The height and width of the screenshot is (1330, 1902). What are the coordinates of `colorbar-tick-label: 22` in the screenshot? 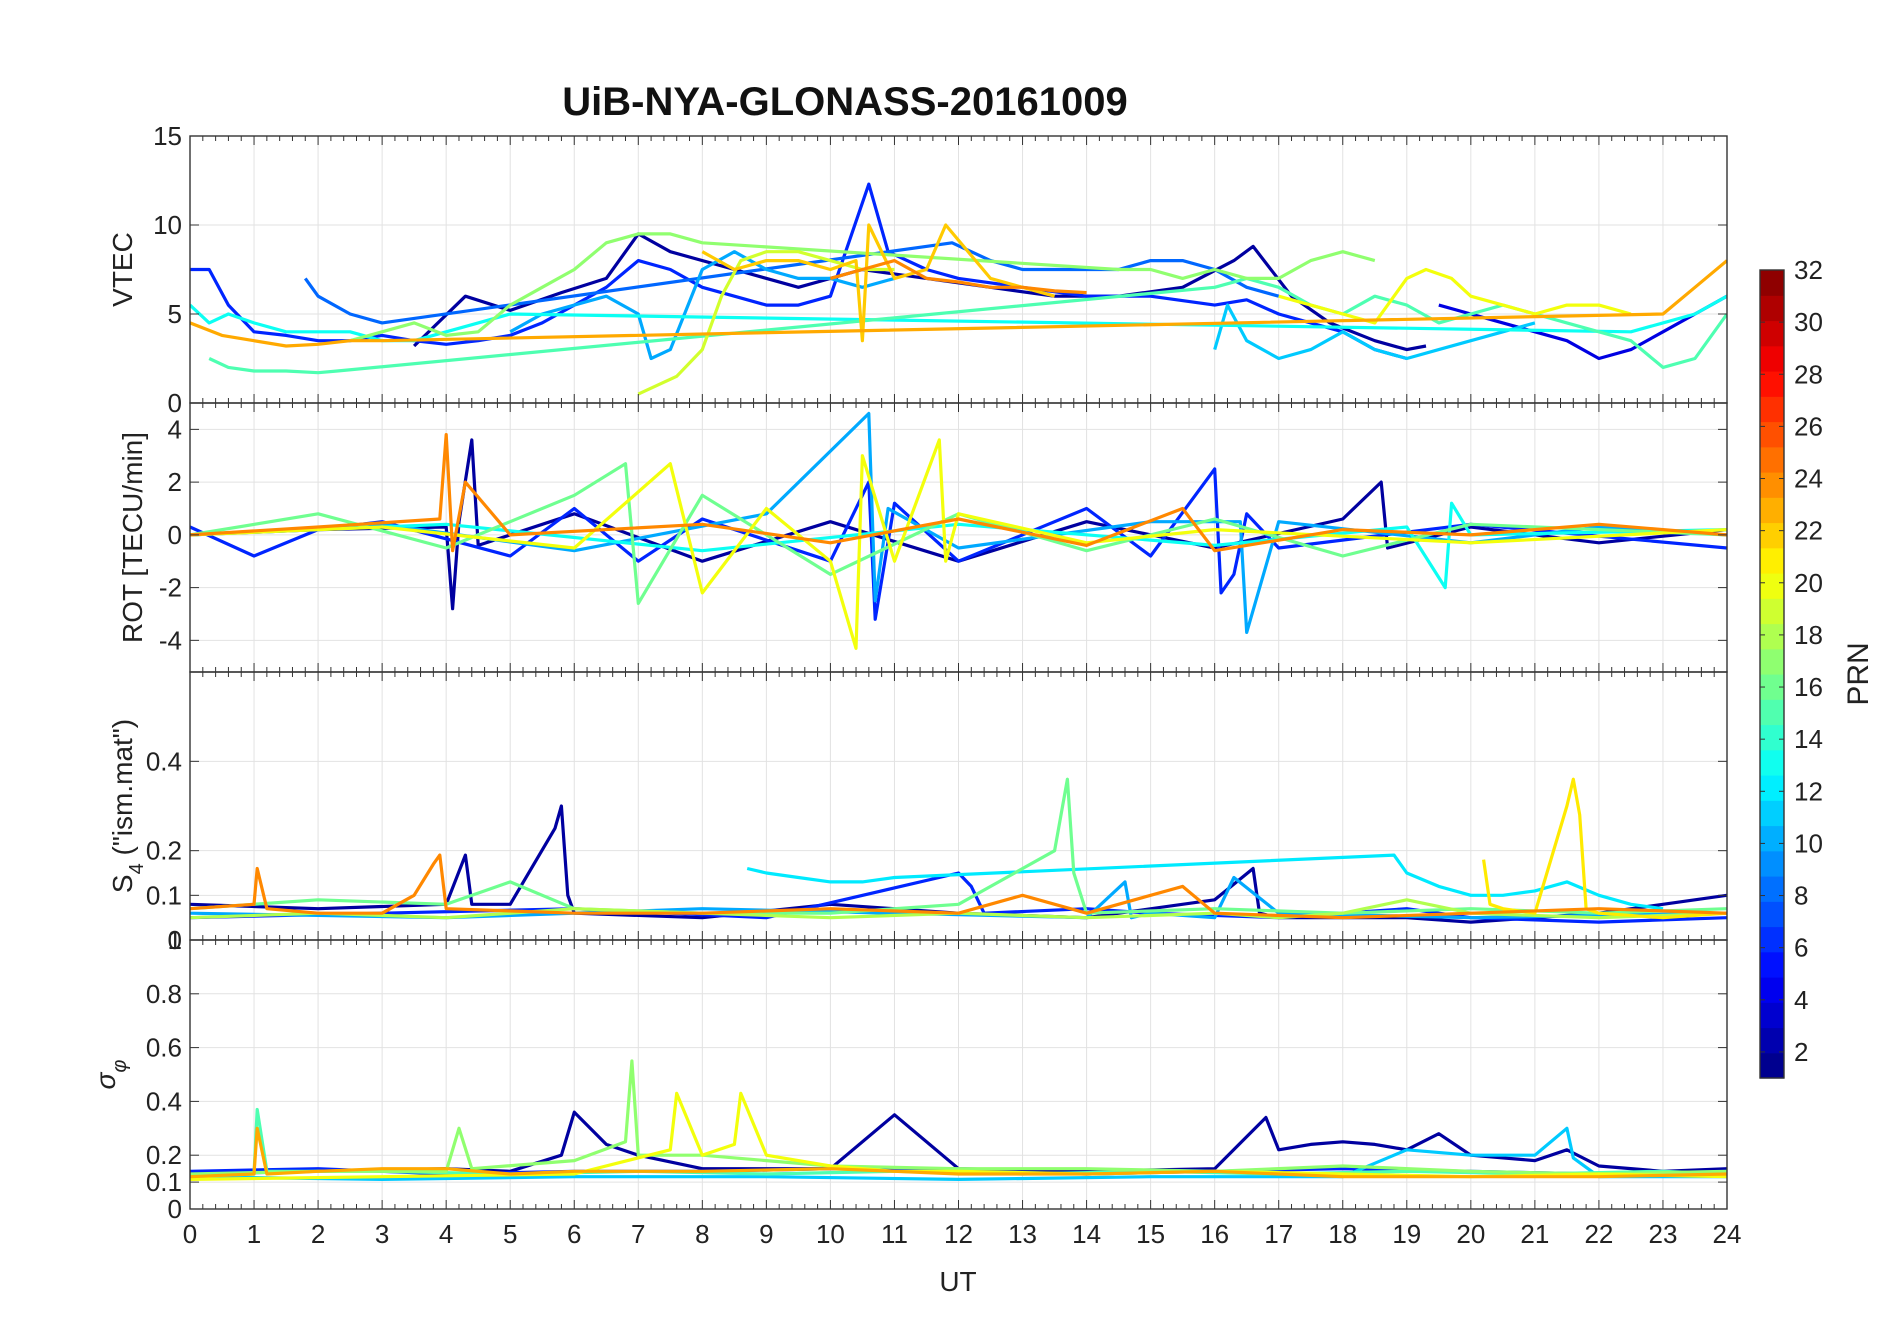 It's located at (1808, 531).